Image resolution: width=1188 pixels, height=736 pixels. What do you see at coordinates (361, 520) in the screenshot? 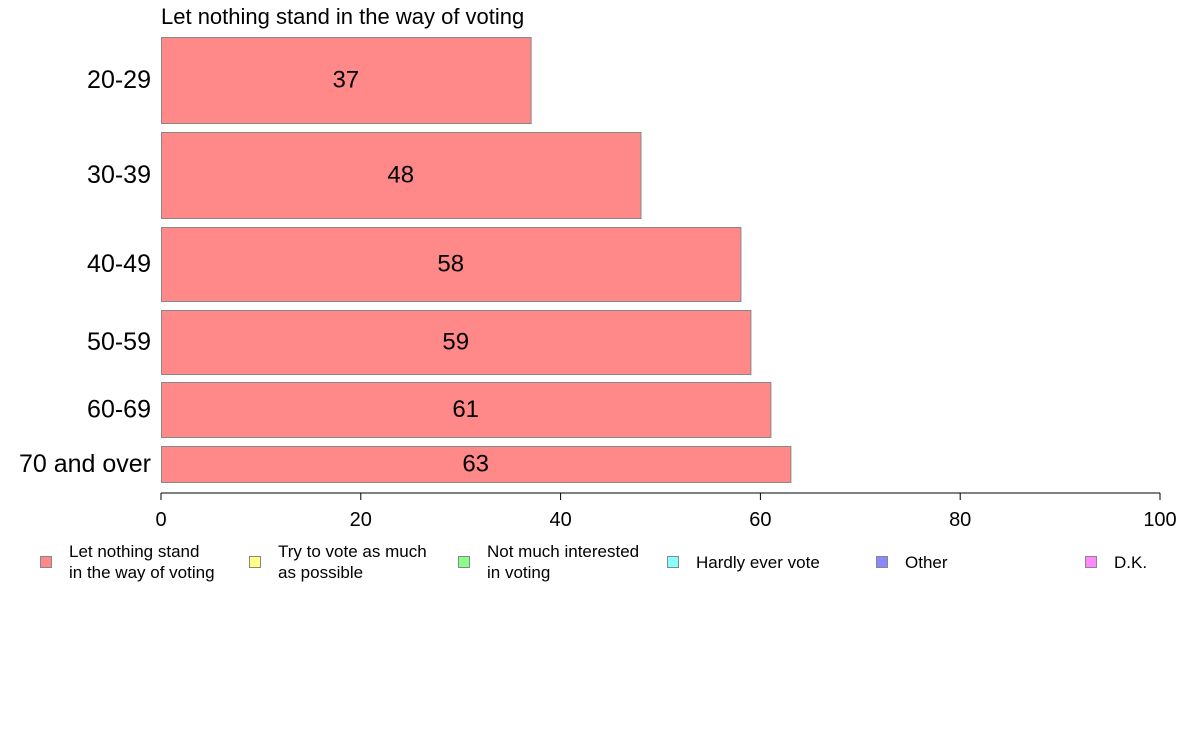
I see `x-tick-label: 20` at bounding box center [361, 520].